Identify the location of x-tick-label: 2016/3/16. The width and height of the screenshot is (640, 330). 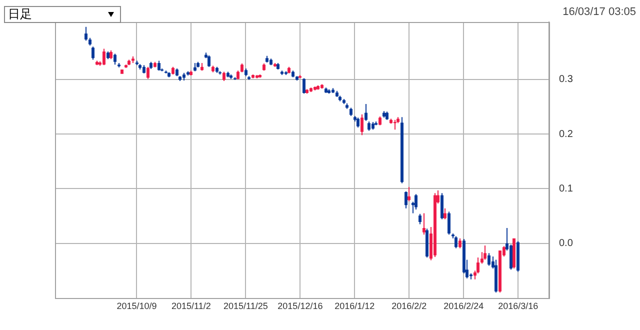
(518, 305).